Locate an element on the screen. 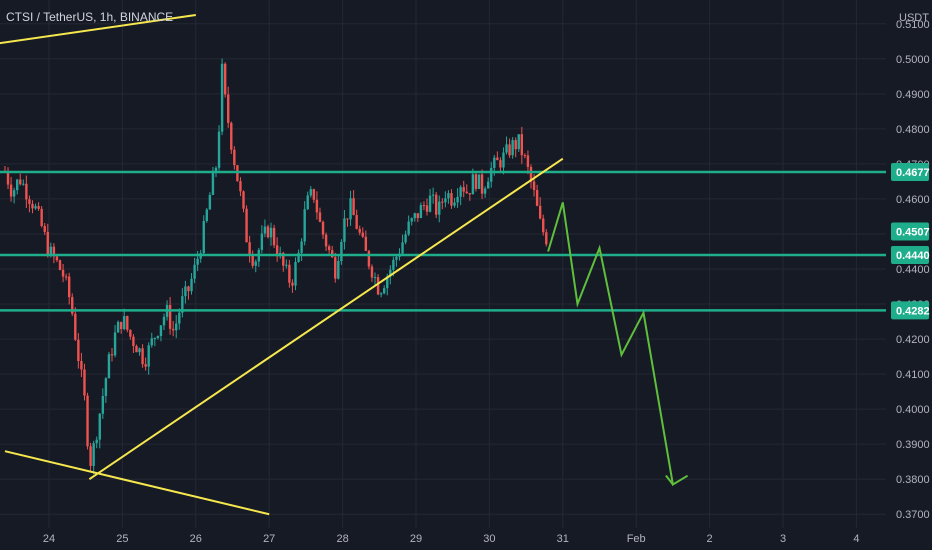  price-axis-unit: USDT is located at coordinates (914, 18).